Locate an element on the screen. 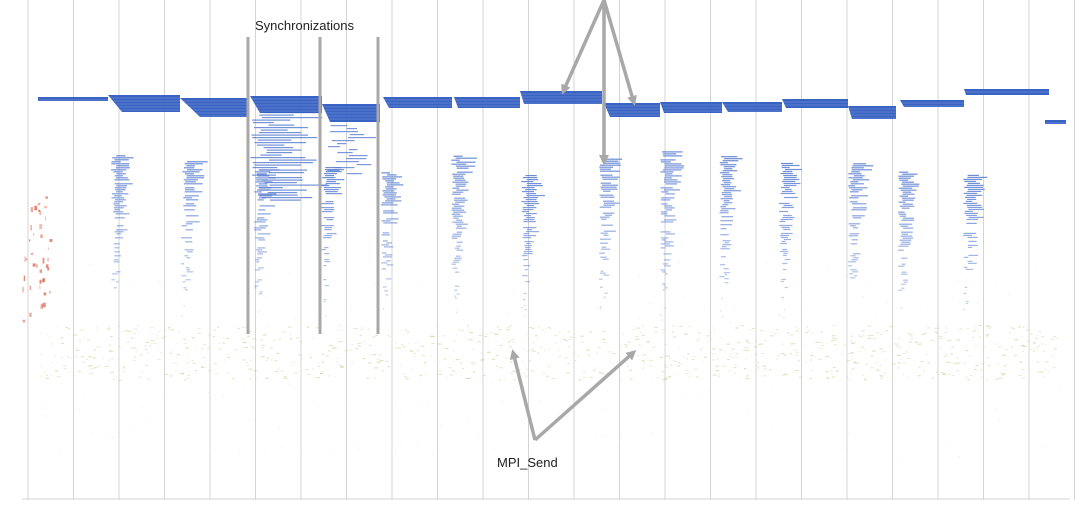 This screenshot has height=507, width=1091. edge-mark is located at coordinates (41, 271).